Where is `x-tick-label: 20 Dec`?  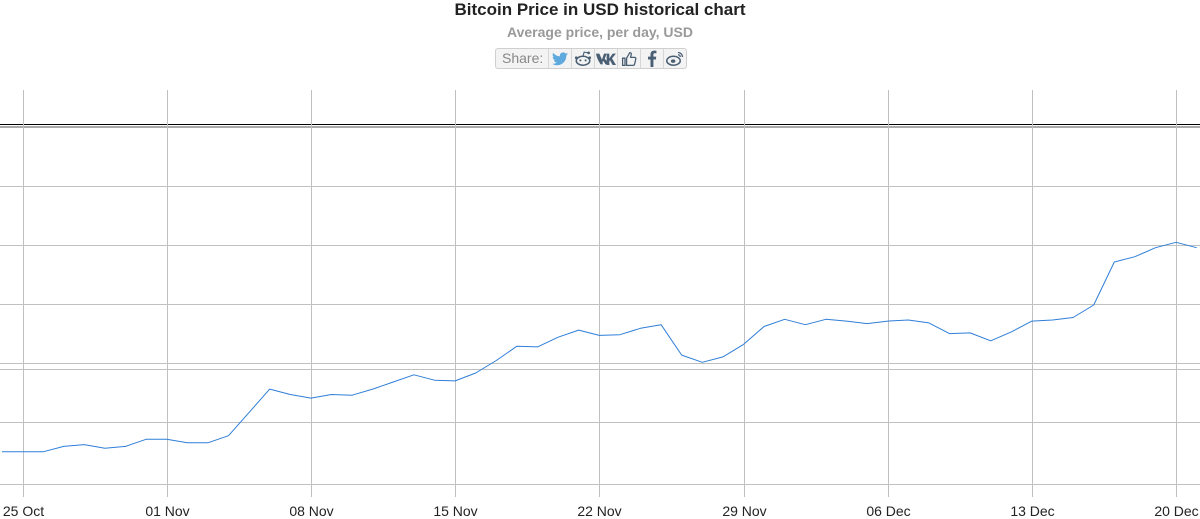
x-tick-label: 20 Dec is located at coordinates (1176, 511).